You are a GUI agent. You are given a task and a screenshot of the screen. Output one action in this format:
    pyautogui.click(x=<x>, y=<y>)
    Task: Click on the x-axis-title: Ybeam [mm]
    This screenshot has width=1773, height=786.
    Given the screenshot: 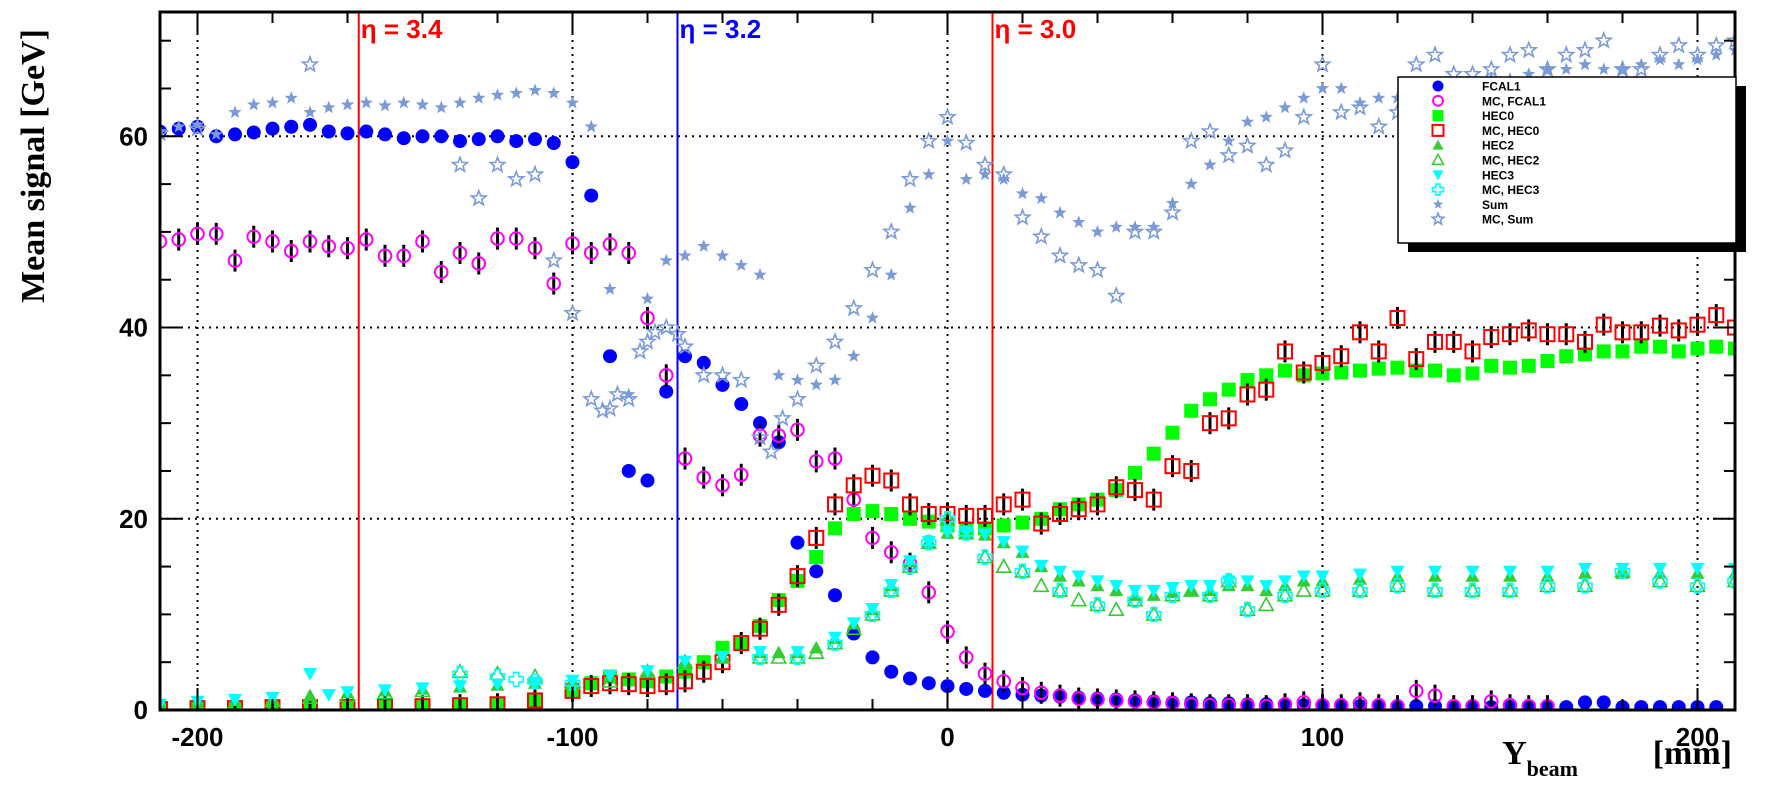 What is the action you would take?
    pyautogui.click(x=1617, y=758)
    